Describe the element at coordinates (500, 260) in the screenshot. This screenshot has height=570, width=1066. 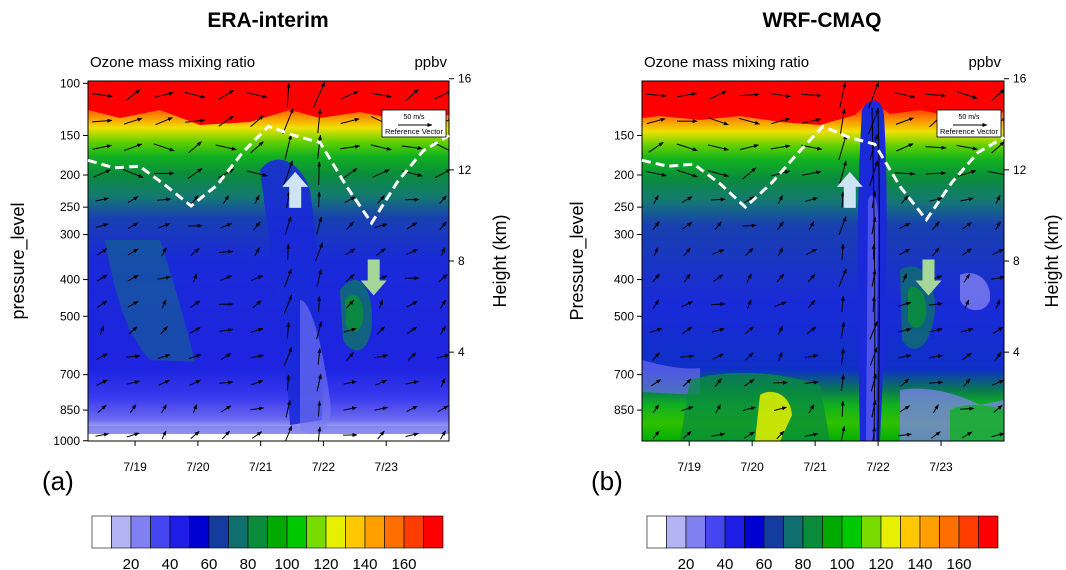
I see `panel-a-y2label: Height (km)` at that location.